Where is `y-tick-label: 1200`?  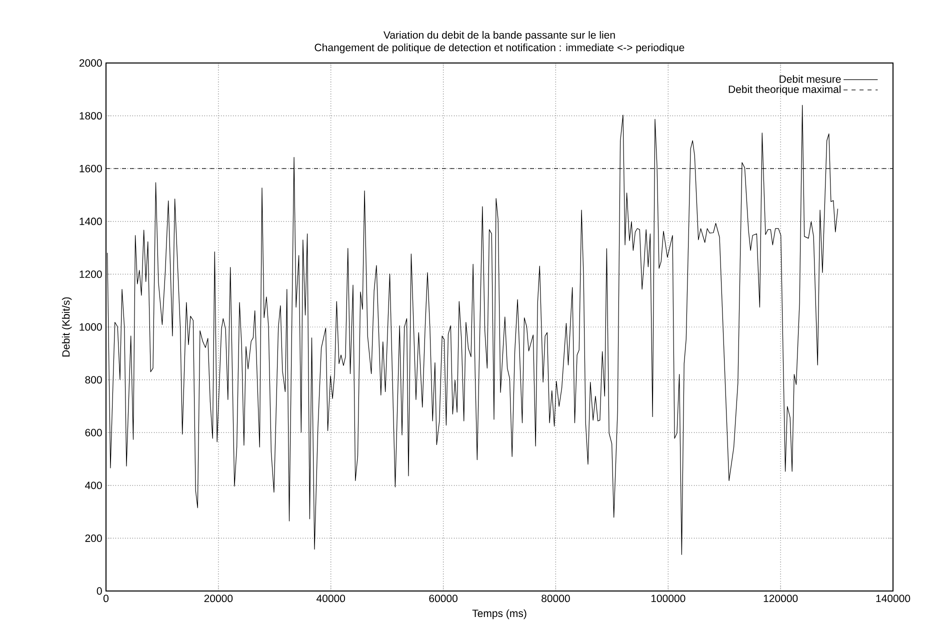 y-tick-label: 1200 is located at coordinates (91, 274).